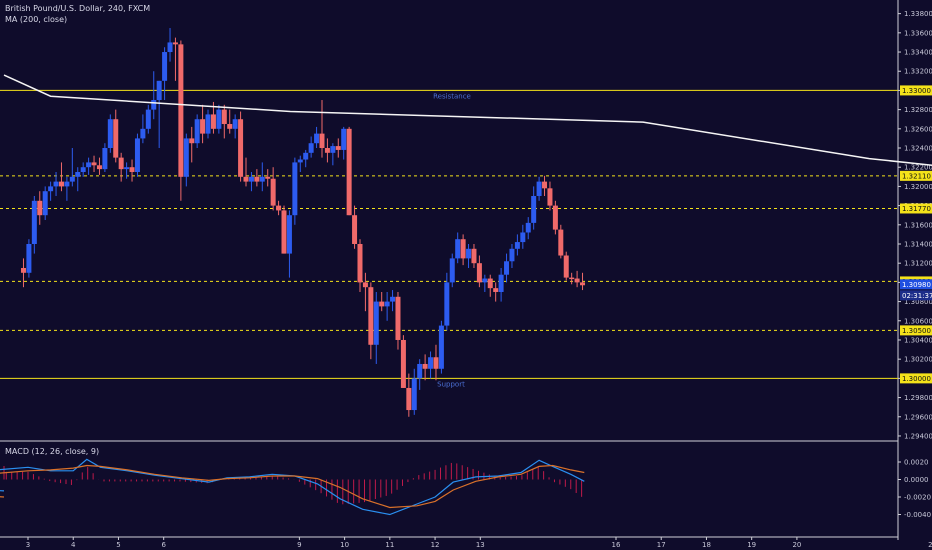 This screenshot has width=932, height=550. Describe the element at coordinates (916, 463) in the screenshot. I see `macd-tick-label: 0.0020` at that location.